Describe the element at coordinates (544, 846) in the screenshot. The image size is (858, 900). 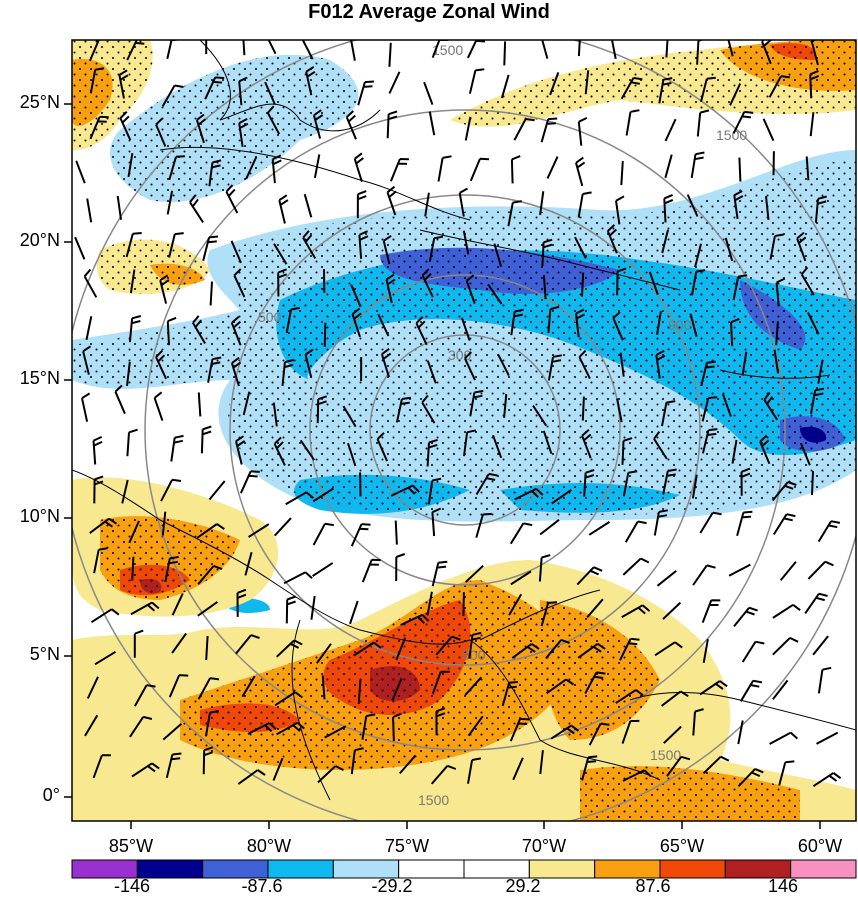
I see `lon-label-70w: 70°W` at that location.